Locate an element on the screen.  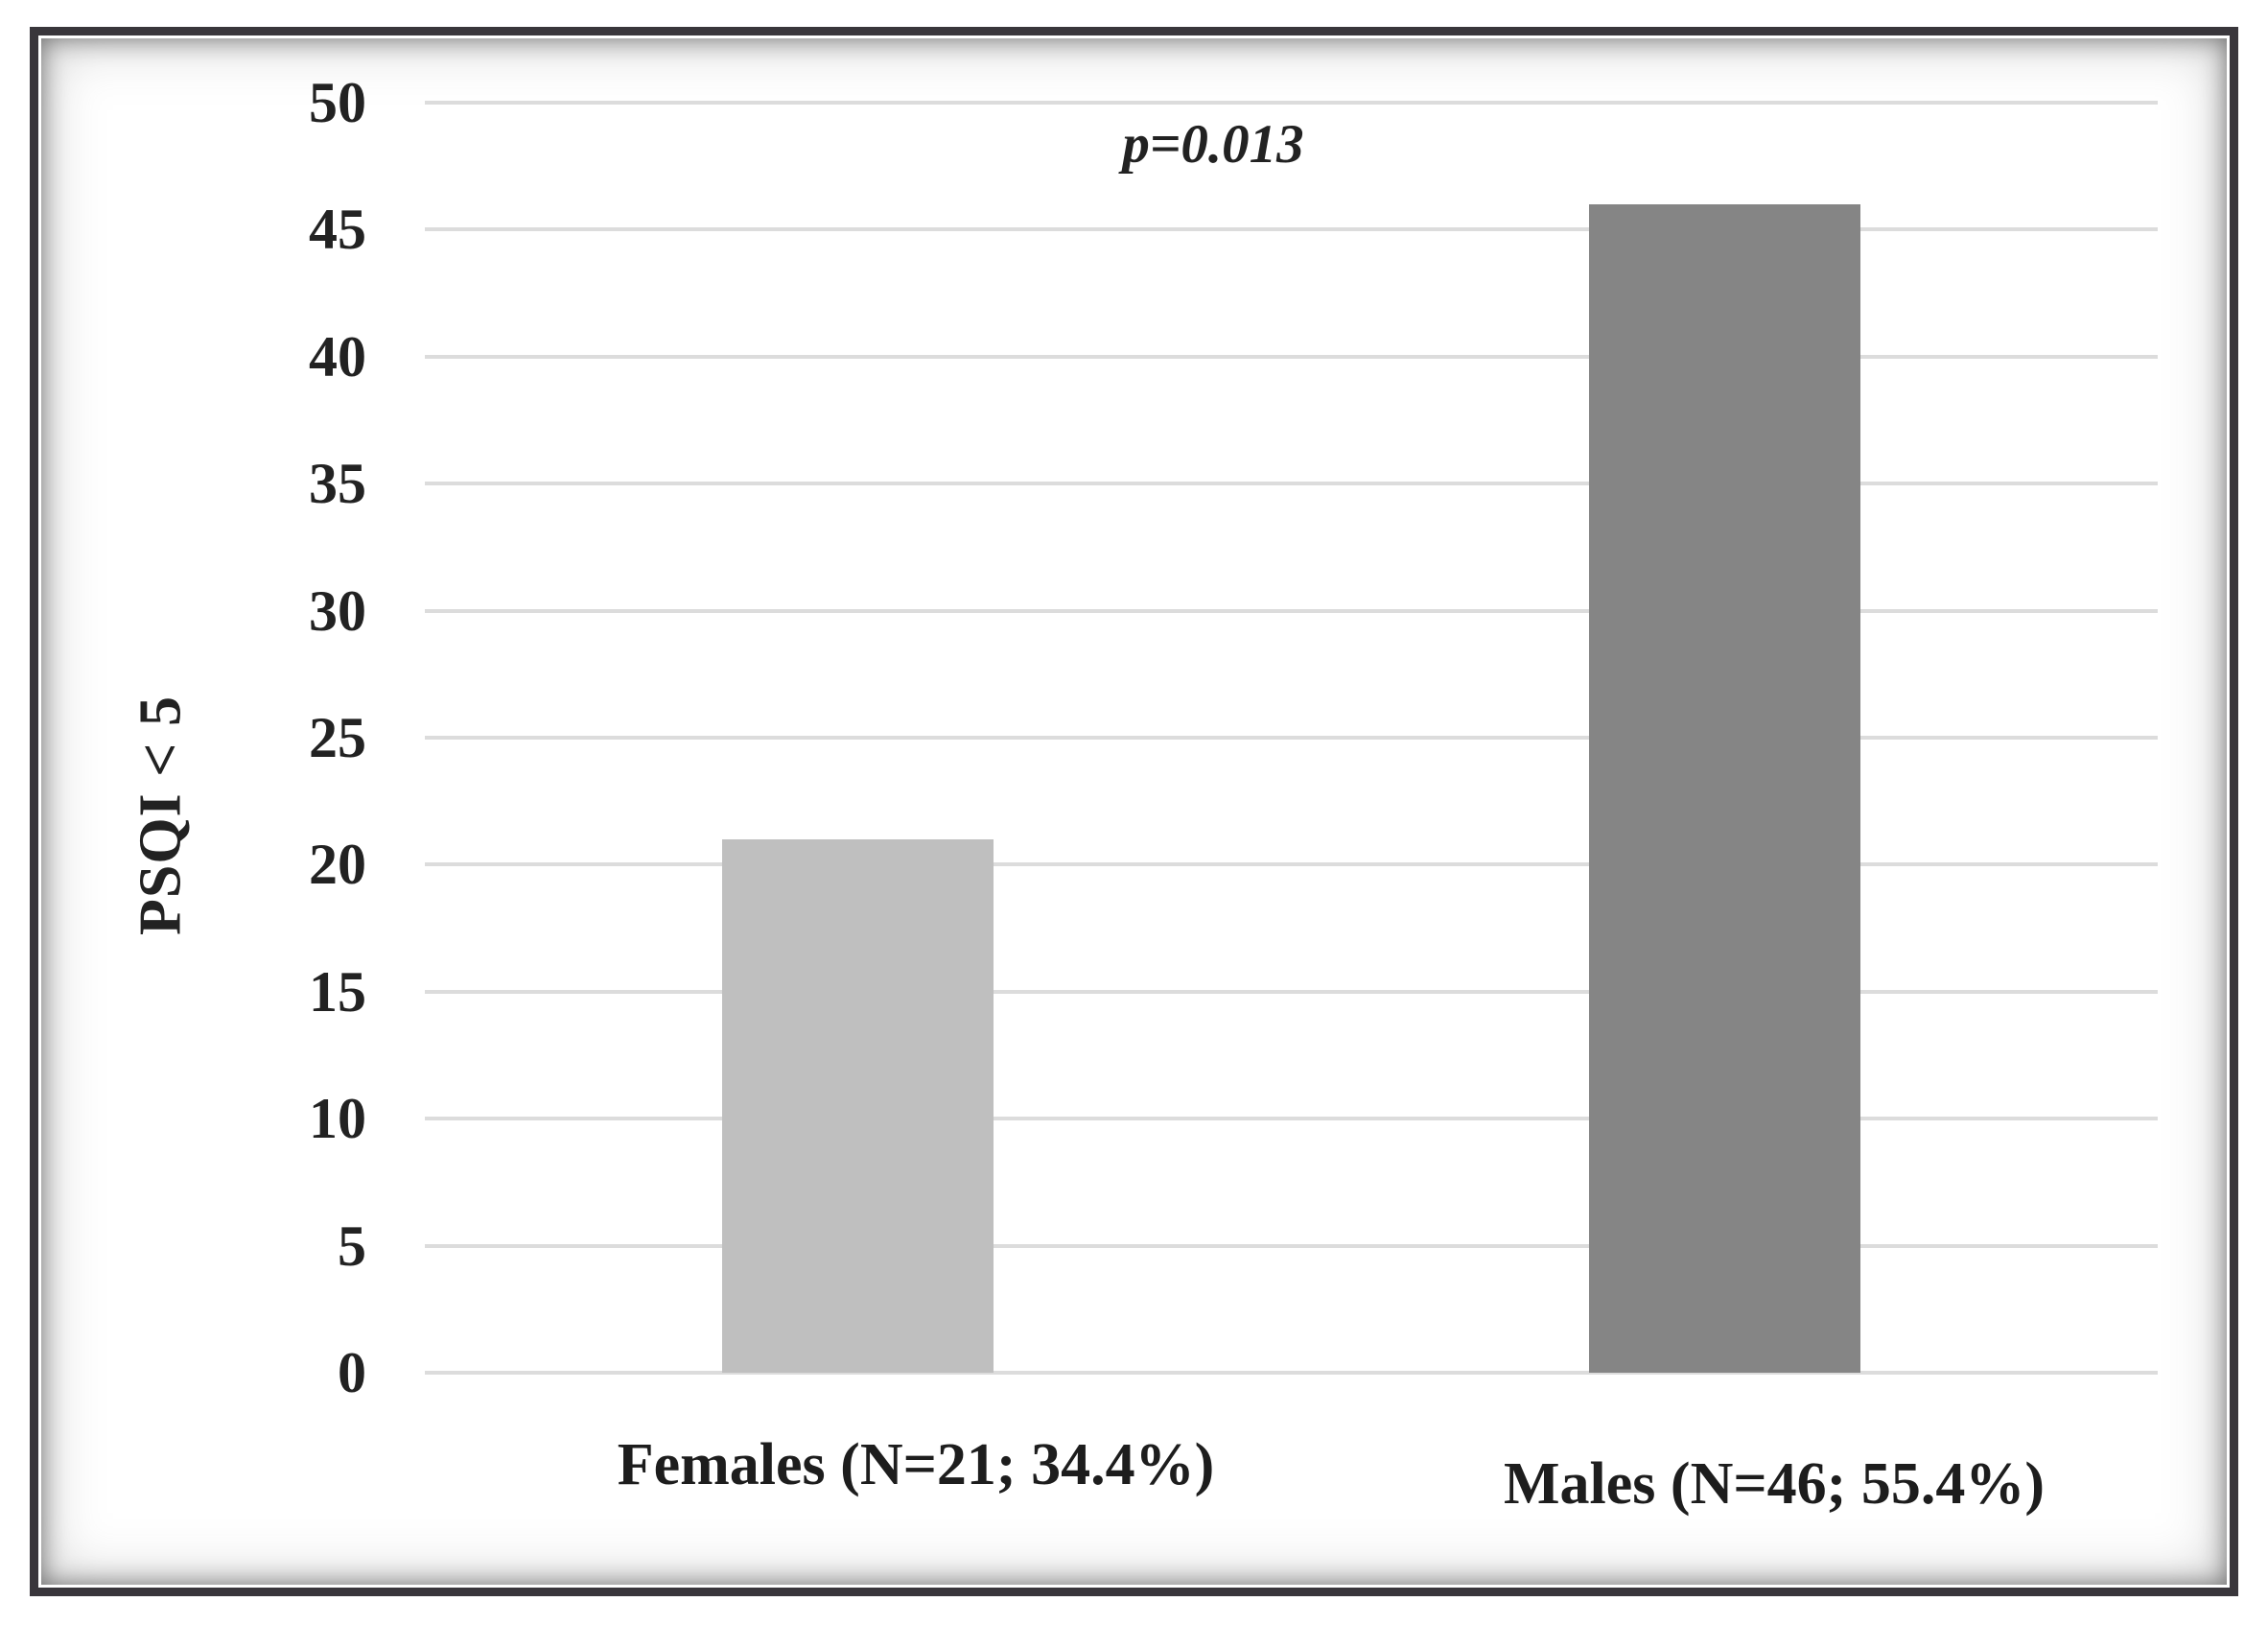
y-tick-label-30: 30 is located at coordinates (338, 610).